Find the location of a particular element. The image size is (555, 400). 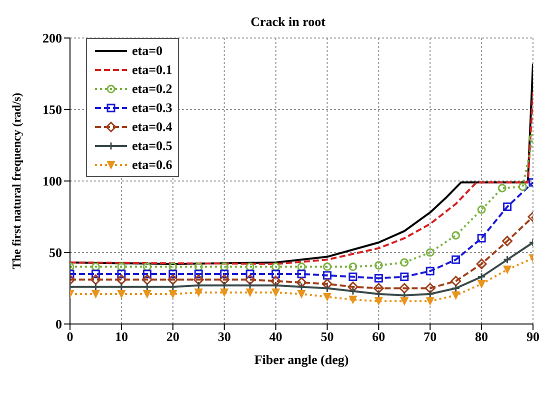

x-tick-label: 70 is located at coordinates (430, 336).